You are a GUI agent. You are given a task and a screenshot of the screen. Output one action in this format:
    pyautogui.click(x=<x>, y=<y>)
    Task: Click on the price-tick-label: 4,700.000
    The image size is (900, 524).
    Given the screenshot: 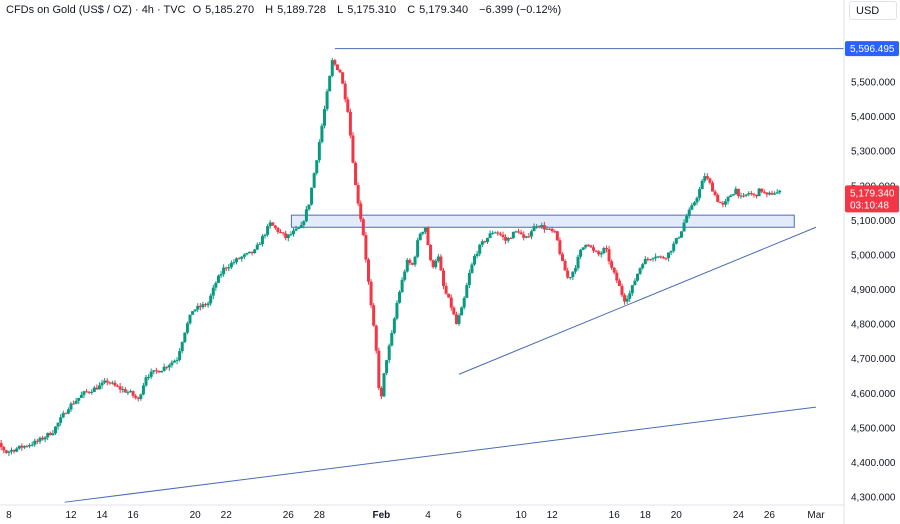 What is the action you would take?
    pyautogui.click(x=873, y=359)
    